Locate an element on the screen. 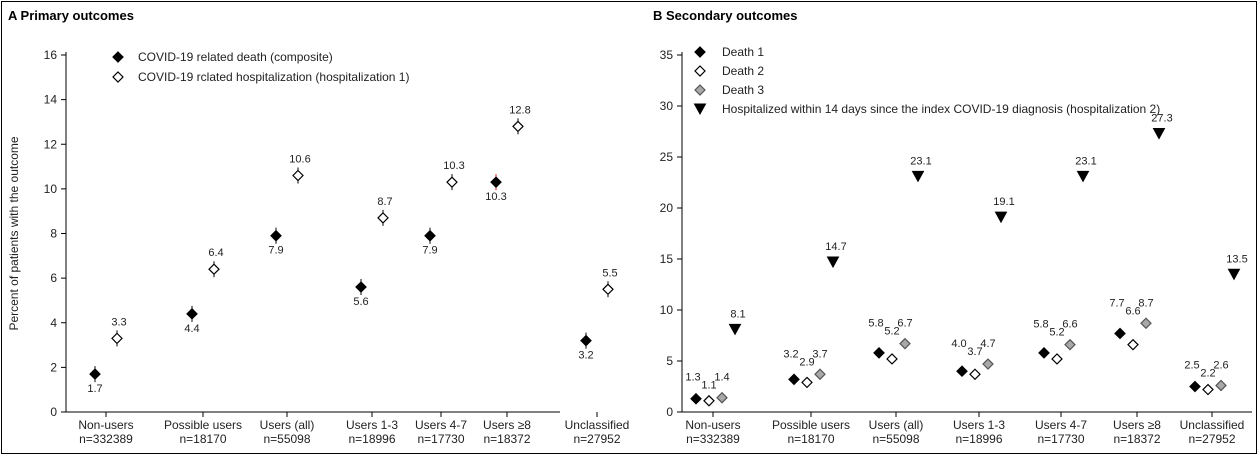 This screenshot has height=456, width=1260. y-tick-label: 6 is located at coordinates (53, 278).